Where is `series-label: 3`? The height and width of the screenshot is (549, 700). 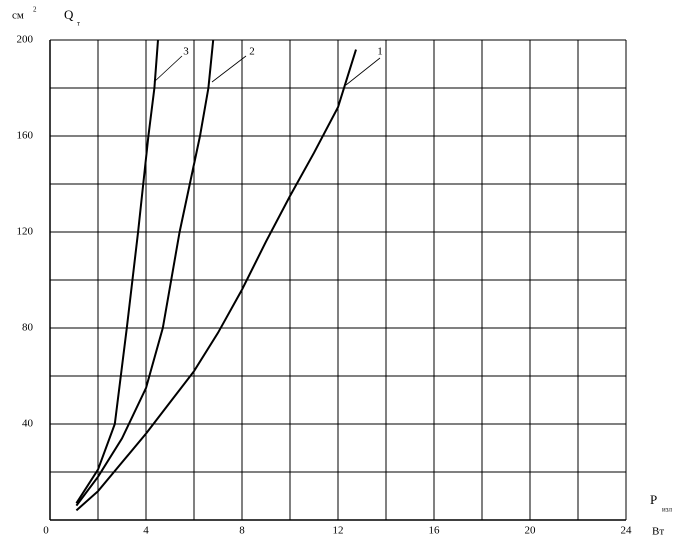
series-label: 3 is located at coordinates (186, 52).